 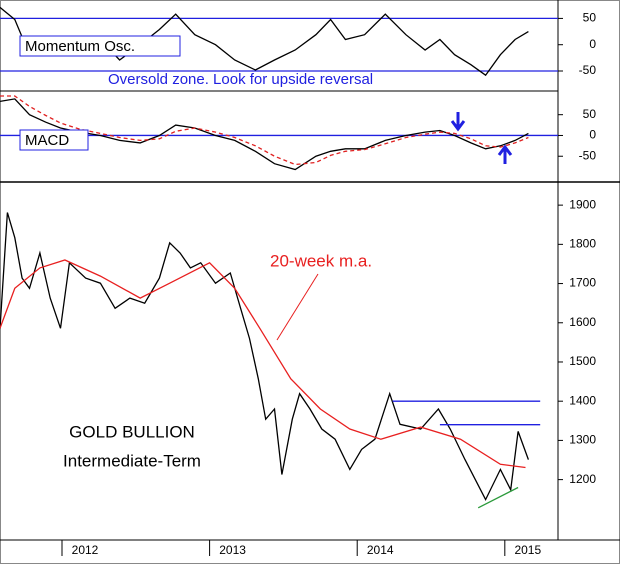 I want to click on x-tick-label: 2014, so click(x=380, y=550).